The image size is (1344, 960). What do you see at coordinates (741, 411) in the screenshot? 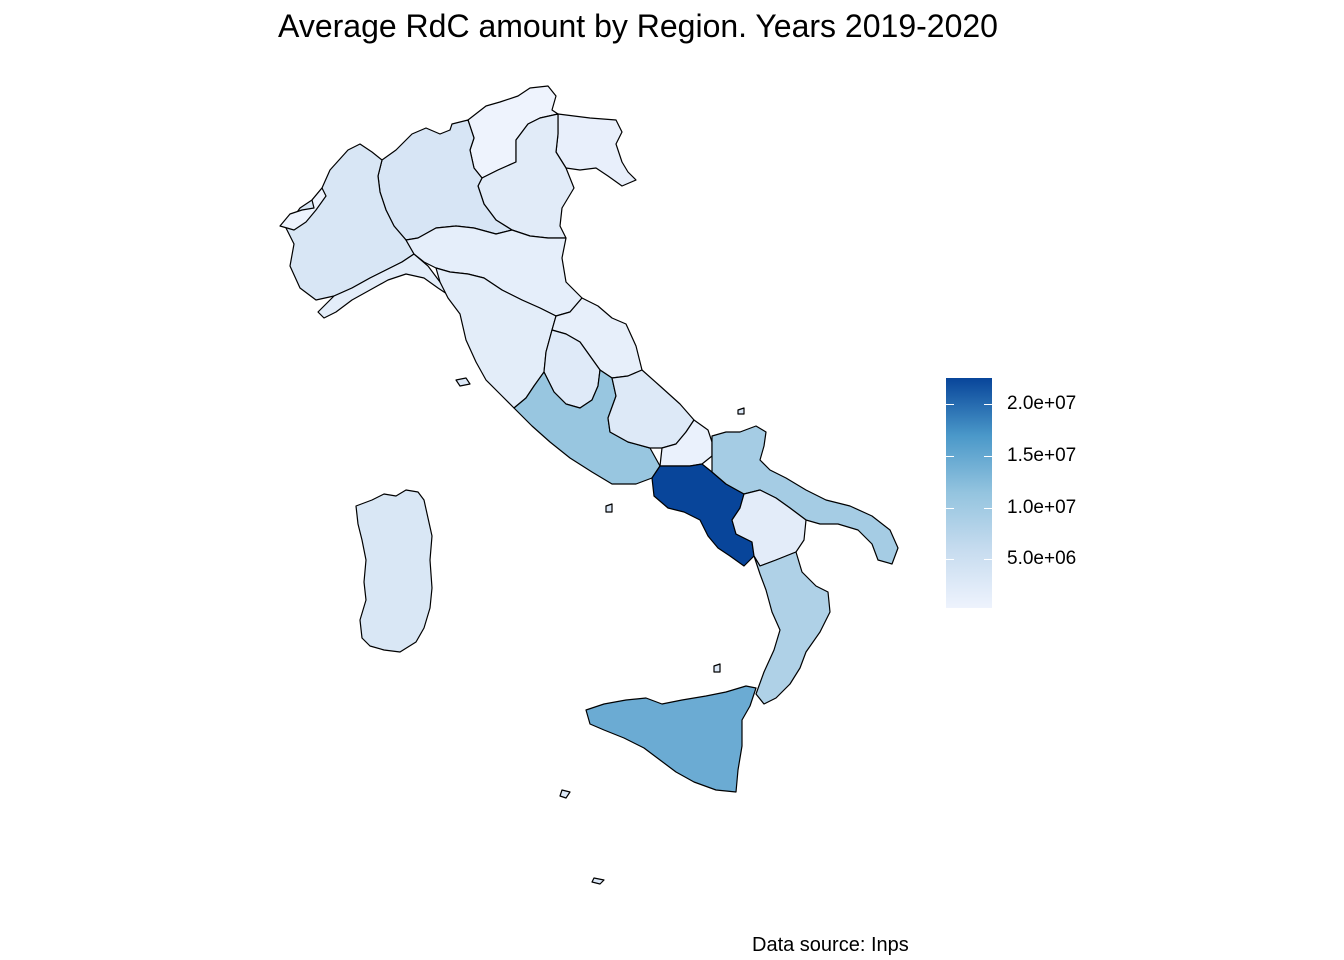
I see `island-tremiti` at bounding box center [741, 411].